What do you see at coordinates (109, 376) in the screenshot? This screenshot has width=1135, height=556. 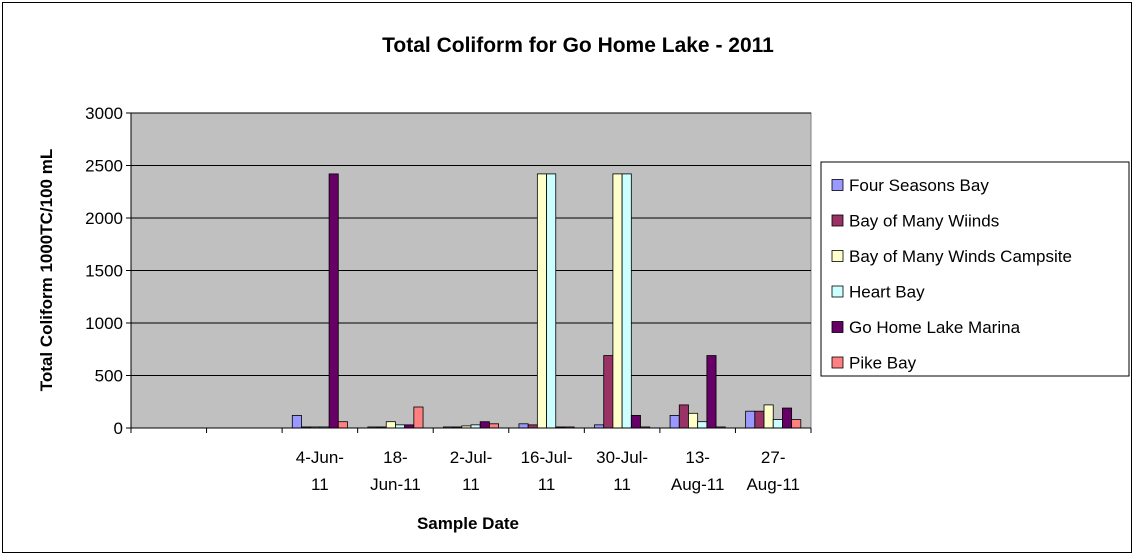 I see `y-tick-label: 500` at bounding box center [109, 376].